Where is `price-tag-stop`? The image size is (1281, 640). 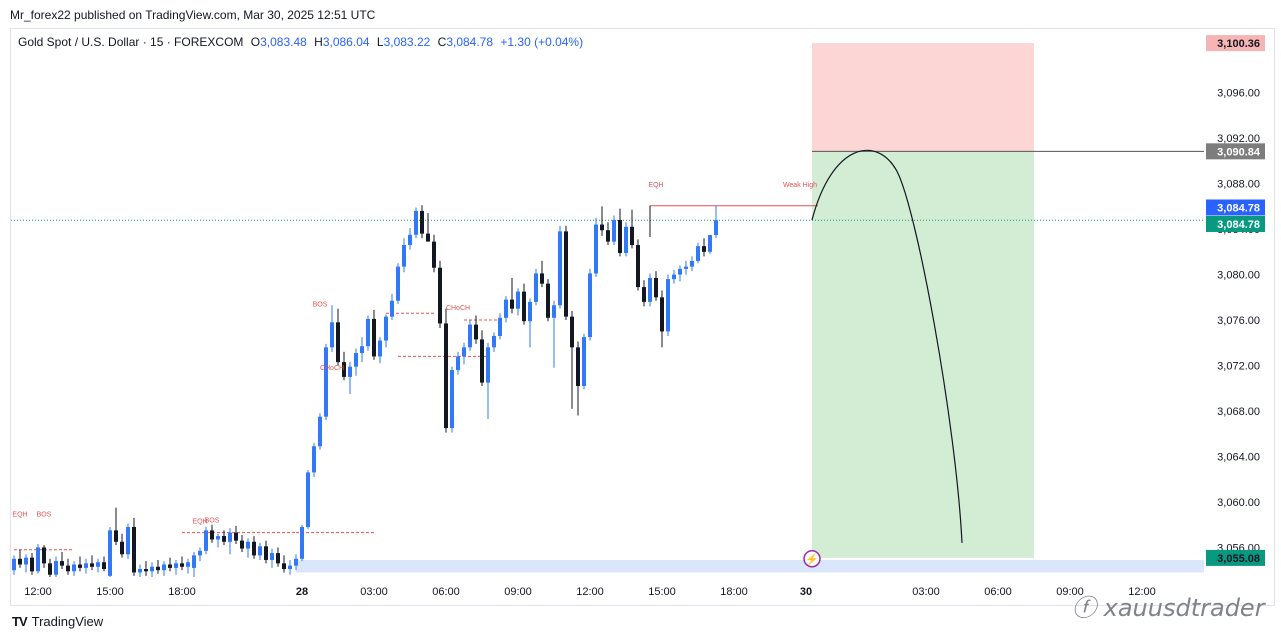 price-tag-stop is located at coordinates (1235, 43).